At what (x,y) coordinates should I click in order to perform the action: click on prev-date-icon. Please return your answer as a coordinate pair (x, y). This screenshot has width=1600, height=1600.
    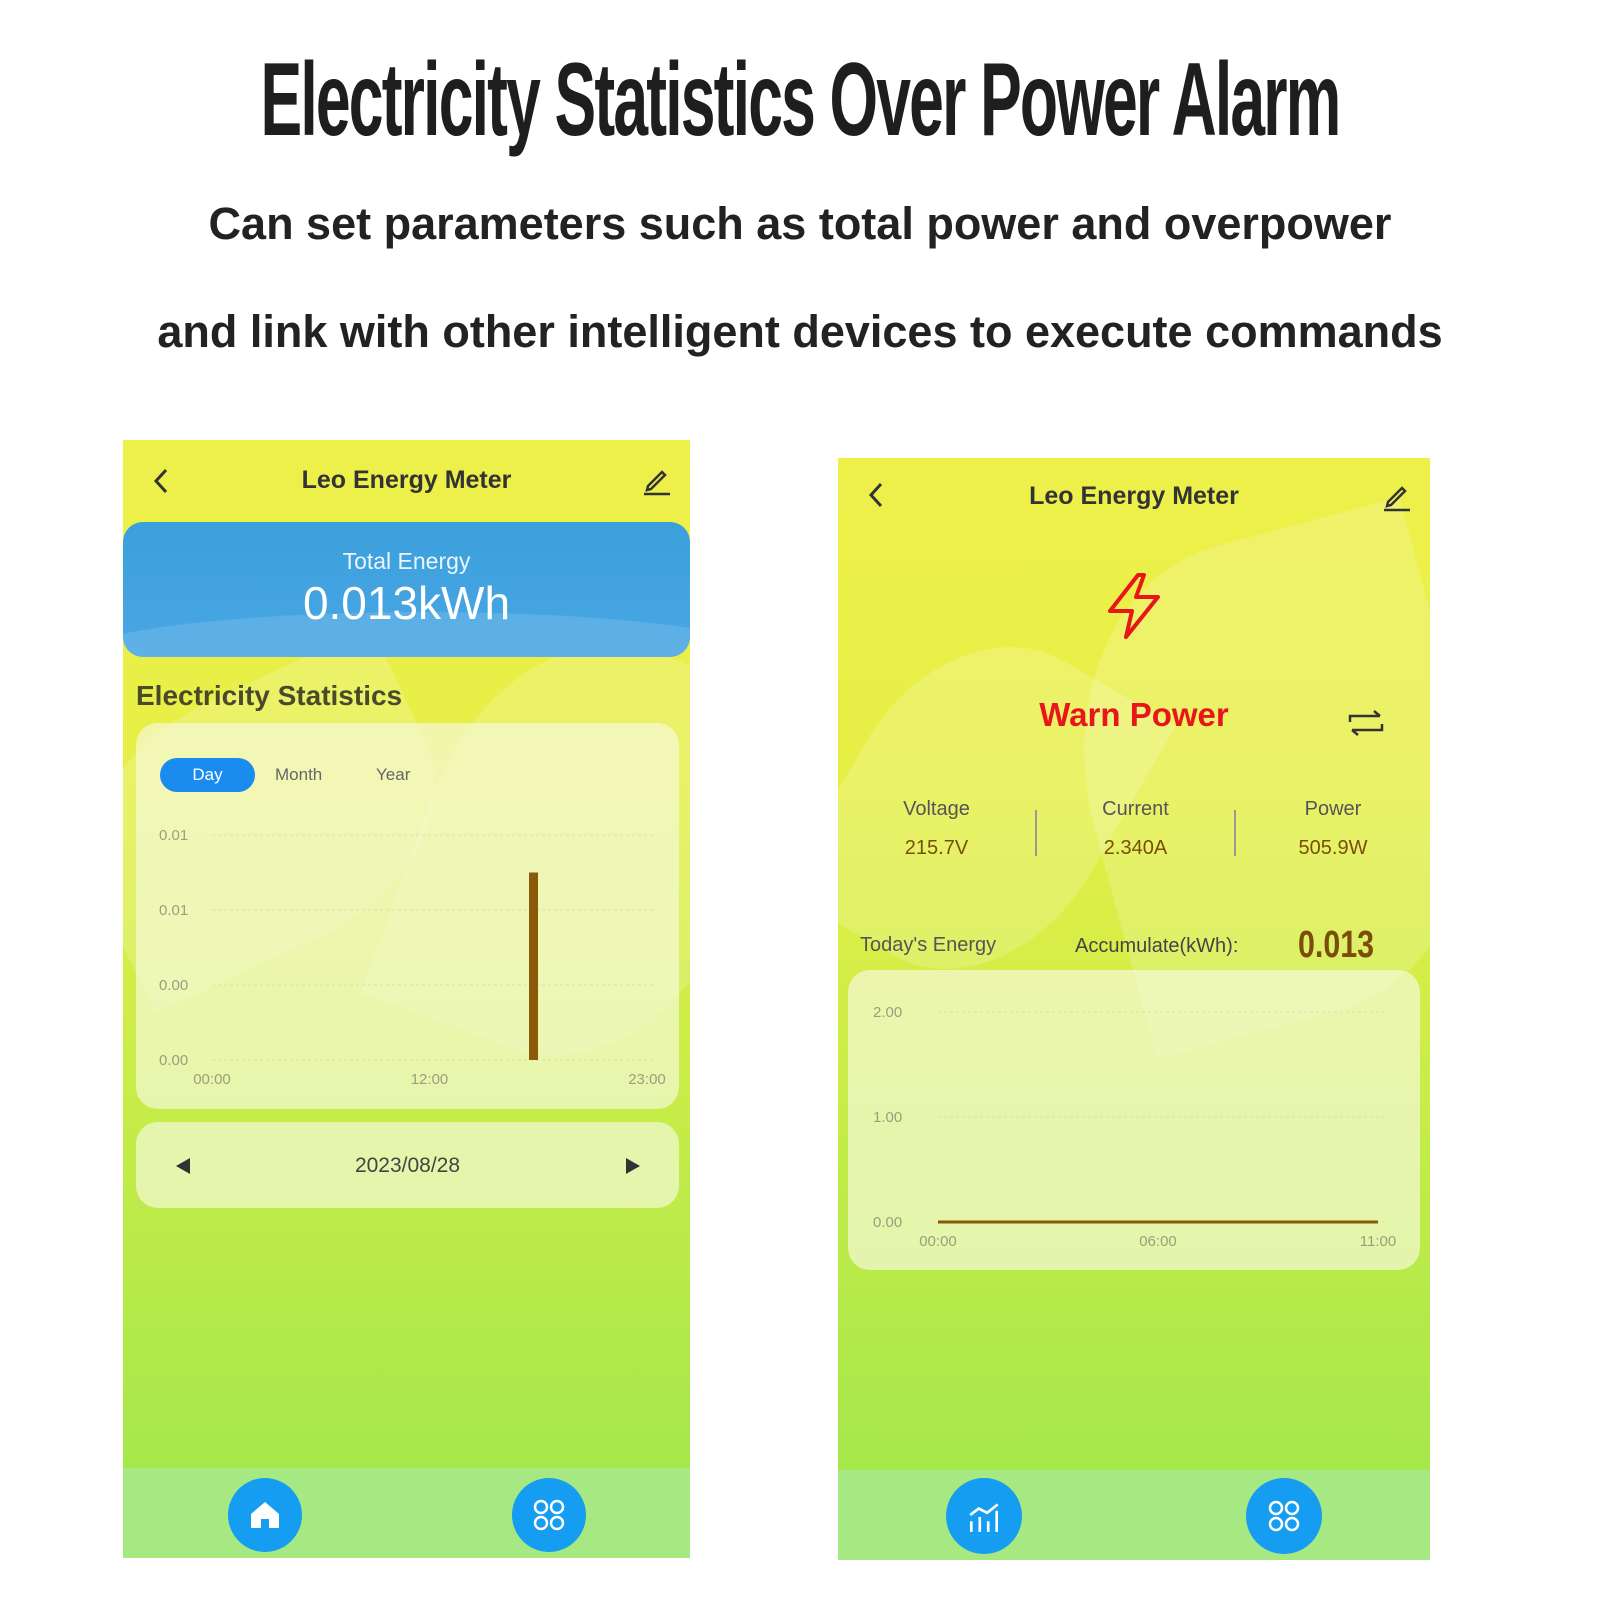
    Looking at the image, I should click on (183, 1166).